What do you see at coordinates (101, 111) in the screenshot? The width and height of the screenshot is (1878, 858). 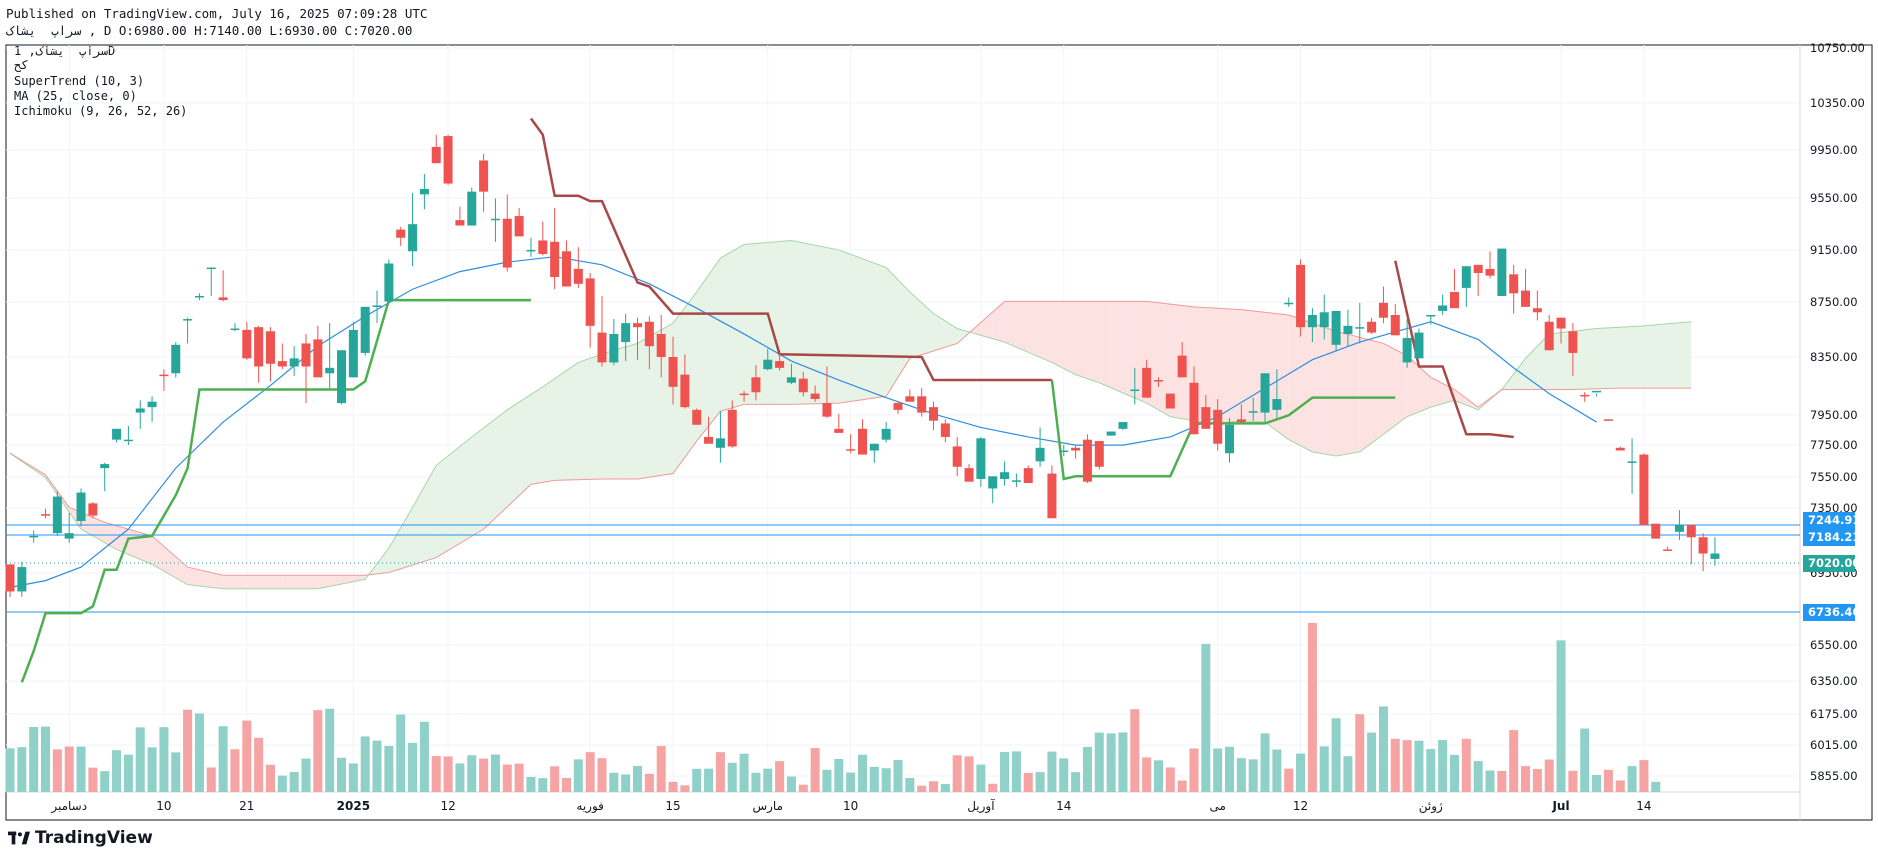 I see `legend-ichimoku: Ichimoku (9, 26, 52, 26)` at bounding box center [101, 111].